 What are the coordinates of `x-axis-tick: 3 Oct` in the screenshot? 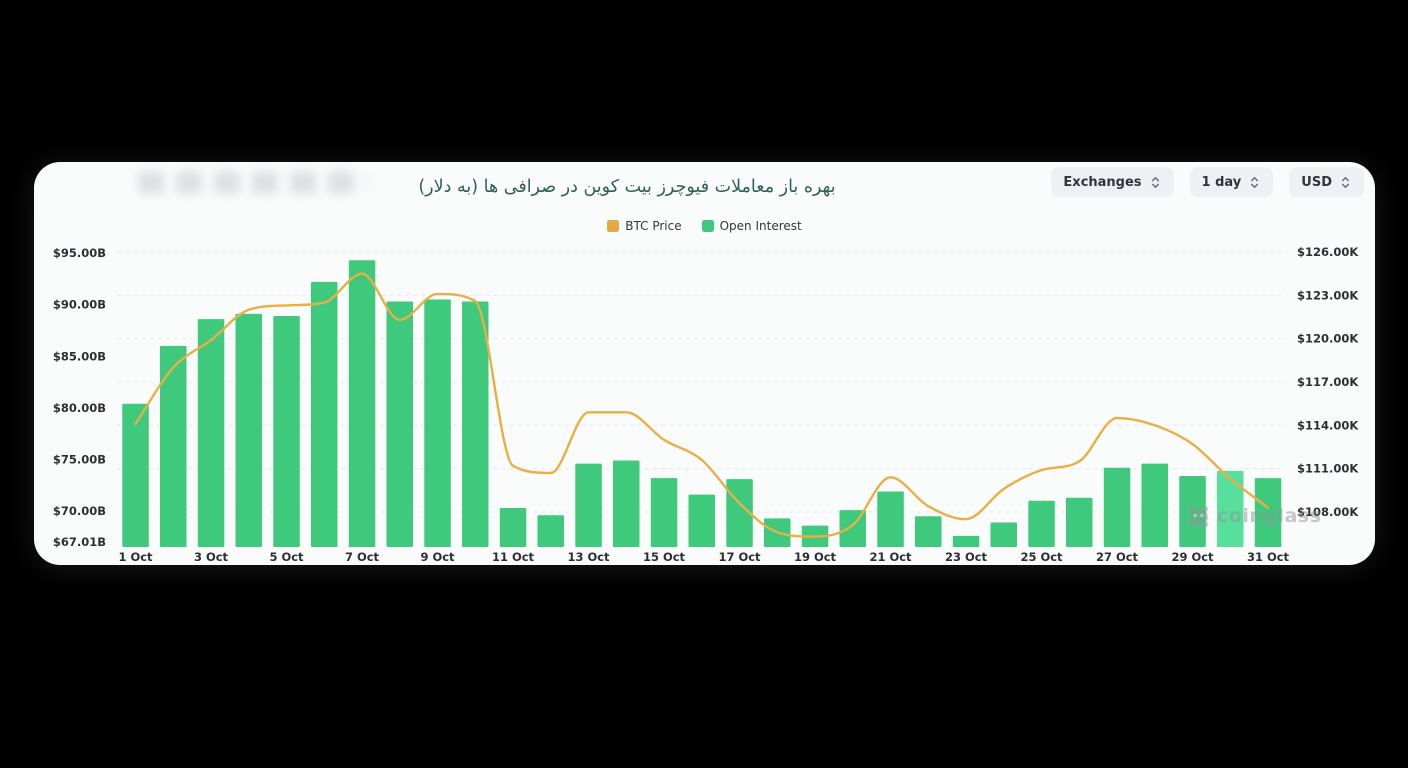 It's located at (211, 557).